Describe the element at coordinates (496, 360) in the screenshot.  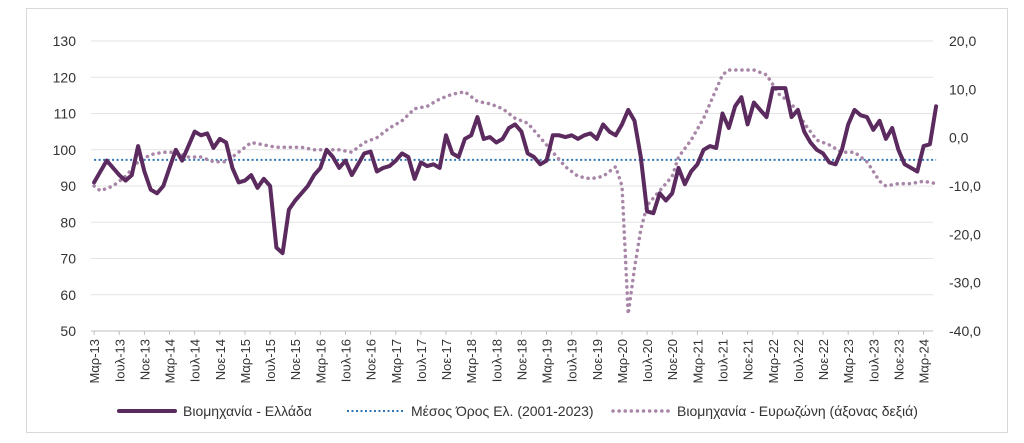
I see `x-tick-label: Ιουλ-18` at that location.